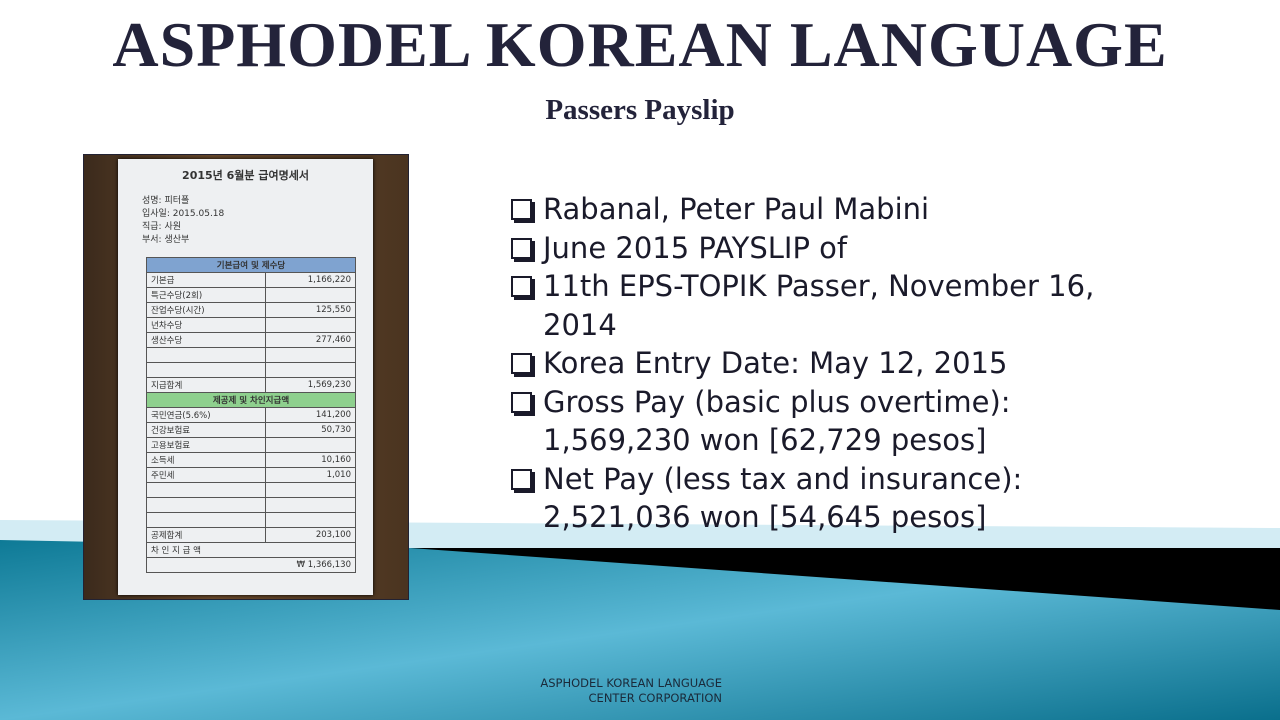  I want to click on bullet: 11th EPS-TOPIK Passer, November 16, 2014, so click(828, 305).